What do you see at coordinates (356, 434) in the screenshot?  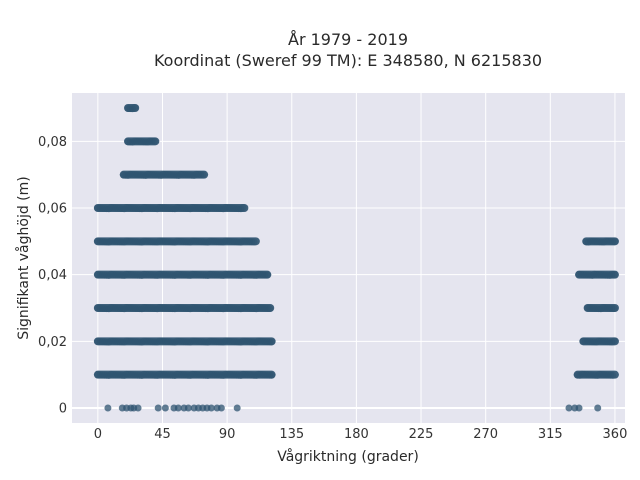 I see `x-tick-label: 180` at bounding box center [356, 434].